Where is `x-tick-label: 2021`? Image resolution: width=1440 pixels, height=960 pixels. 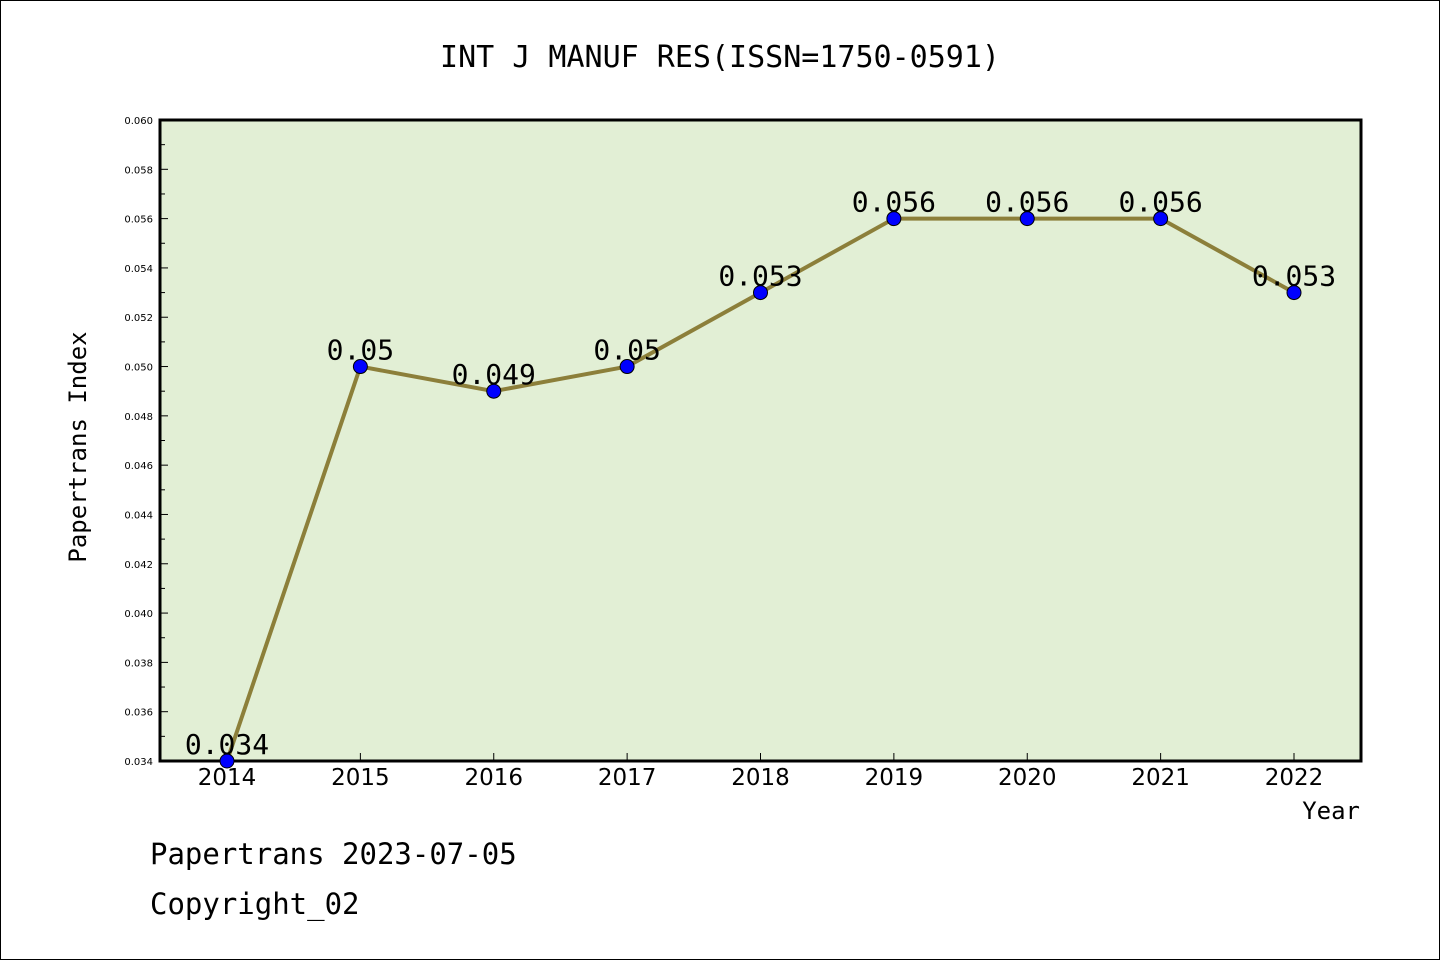
x-tick-label: 2021 is located at coordinates (1160, 778).